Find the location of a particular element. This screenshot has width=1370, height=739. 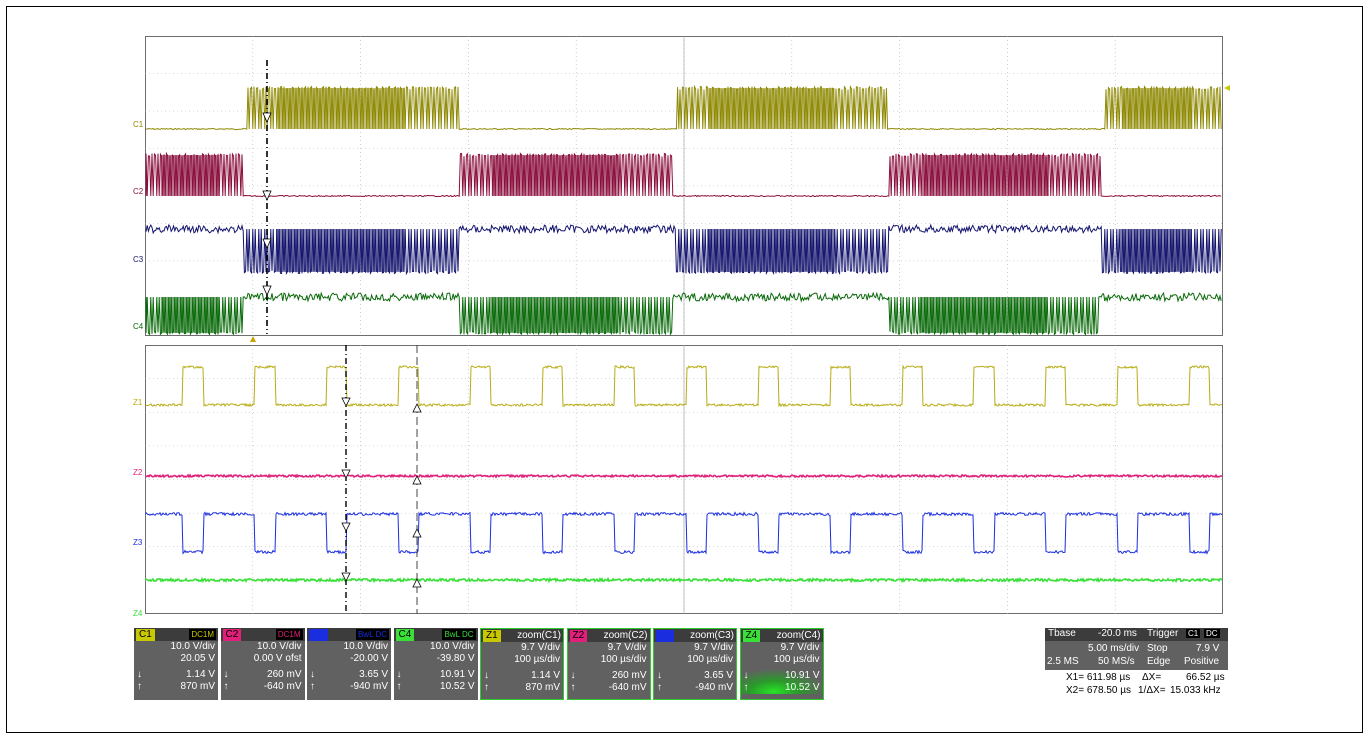

tile-header: Z2 zoom(C2) is located at coordinates (608, 635).